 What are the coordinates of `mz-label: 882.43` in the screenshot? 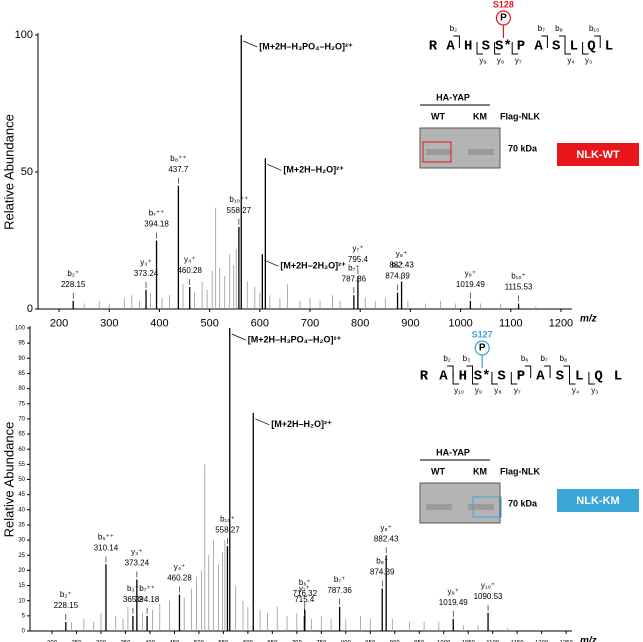 It's located at (386, 538).